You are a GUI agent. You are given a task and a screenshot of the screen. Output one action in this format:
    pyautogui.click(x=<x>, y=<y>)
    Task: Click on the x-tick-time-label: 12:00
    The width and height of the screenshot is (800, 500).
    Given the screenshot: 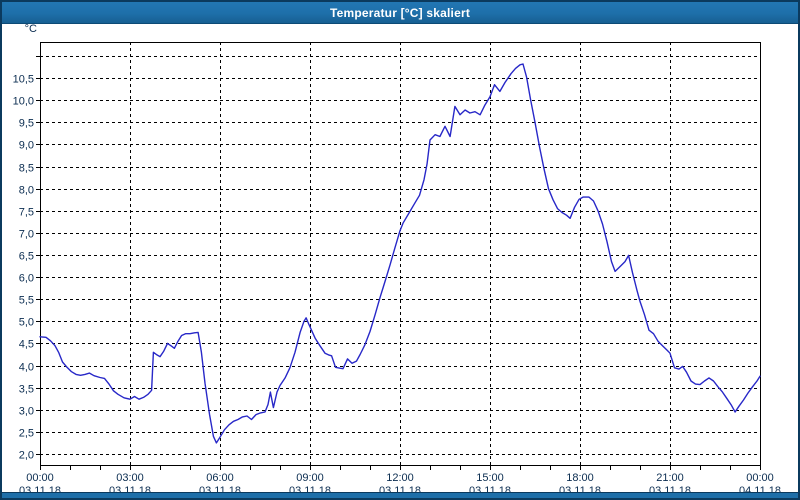 What is the action you would take?
    pyautogui.click(x=400, y=478)
    